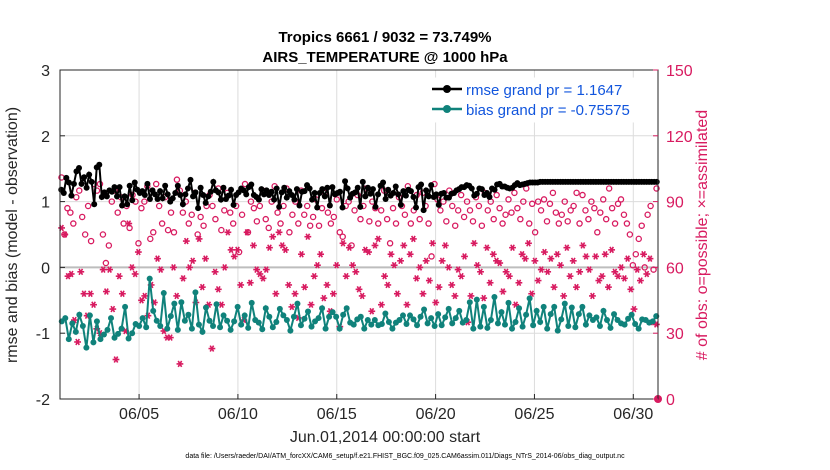  What do you see at coordinates (385, 437) in the screenshot?
I see `x-axis-label: Jun.01,2014 00:00:00 start` at bounding box center [385, 437].